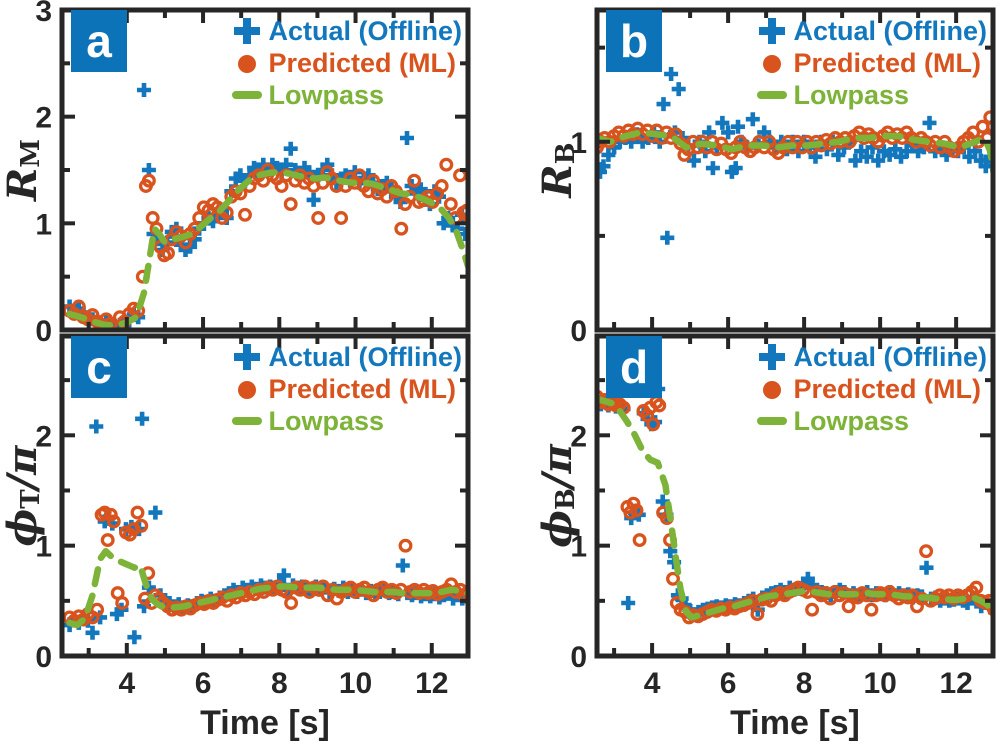 The width and height of the screenshot is (1000, 749). I want to click on y-tick-label: 3, so click(43, 14).